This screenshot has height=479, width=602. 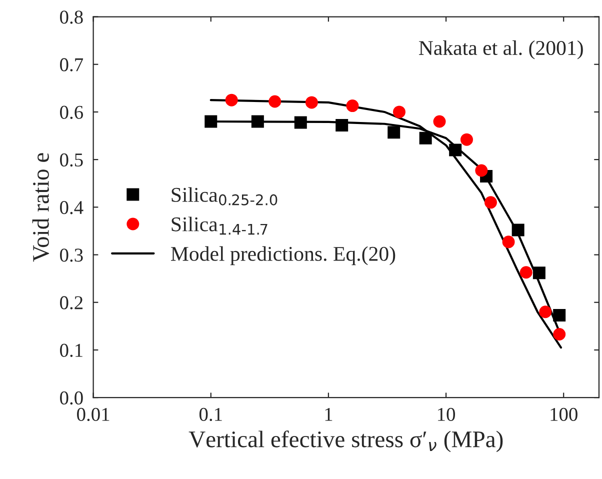 I want to click on x-tick-label: 100, so click(x=564, y=414).